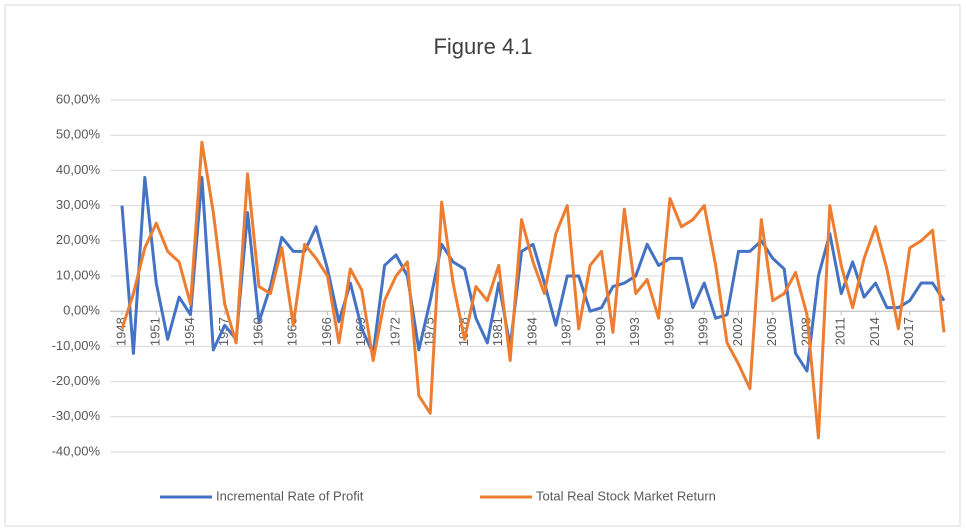  What do you see at coordinates (531, 331) in the screenshot?
I see `x-tick-label: 1984` at bounding box center [531, 331].